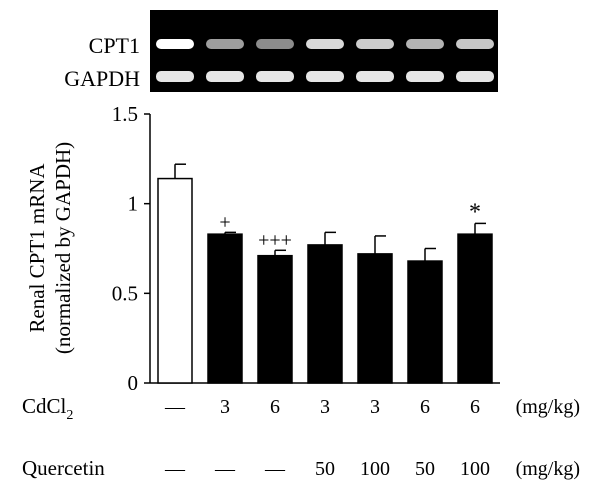  Describe the element at coordinates (325, 60) in the screenshot. I see `gel-bands` at that location.